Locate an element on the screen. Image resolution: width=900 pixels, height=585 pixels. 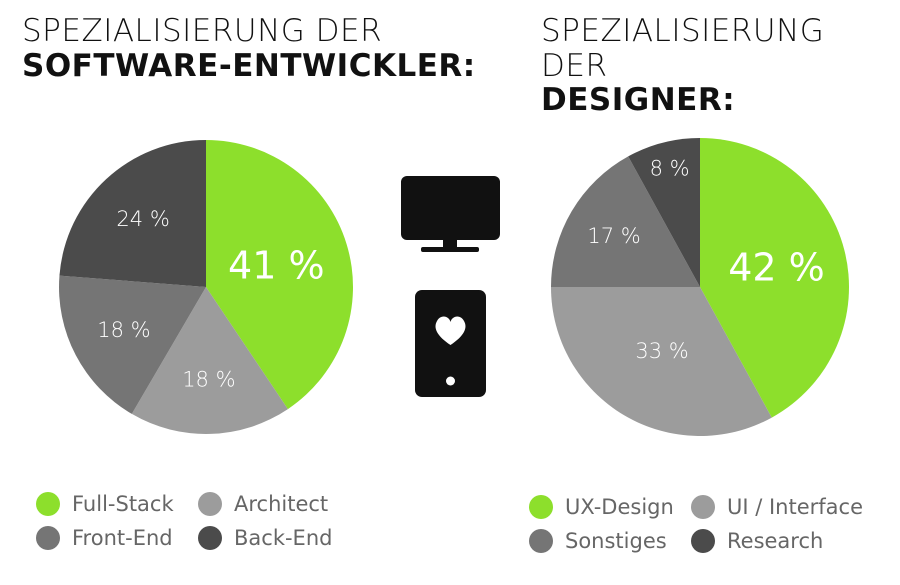
smartphone-heart-icon is located at coordinates (450, 343).